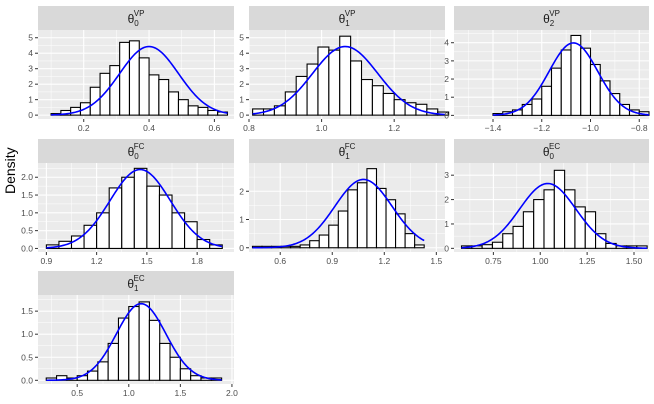  Describe the element at coordinates (147, 261) in the screenshot. I see `x-tick-label: 1.5` at that location.